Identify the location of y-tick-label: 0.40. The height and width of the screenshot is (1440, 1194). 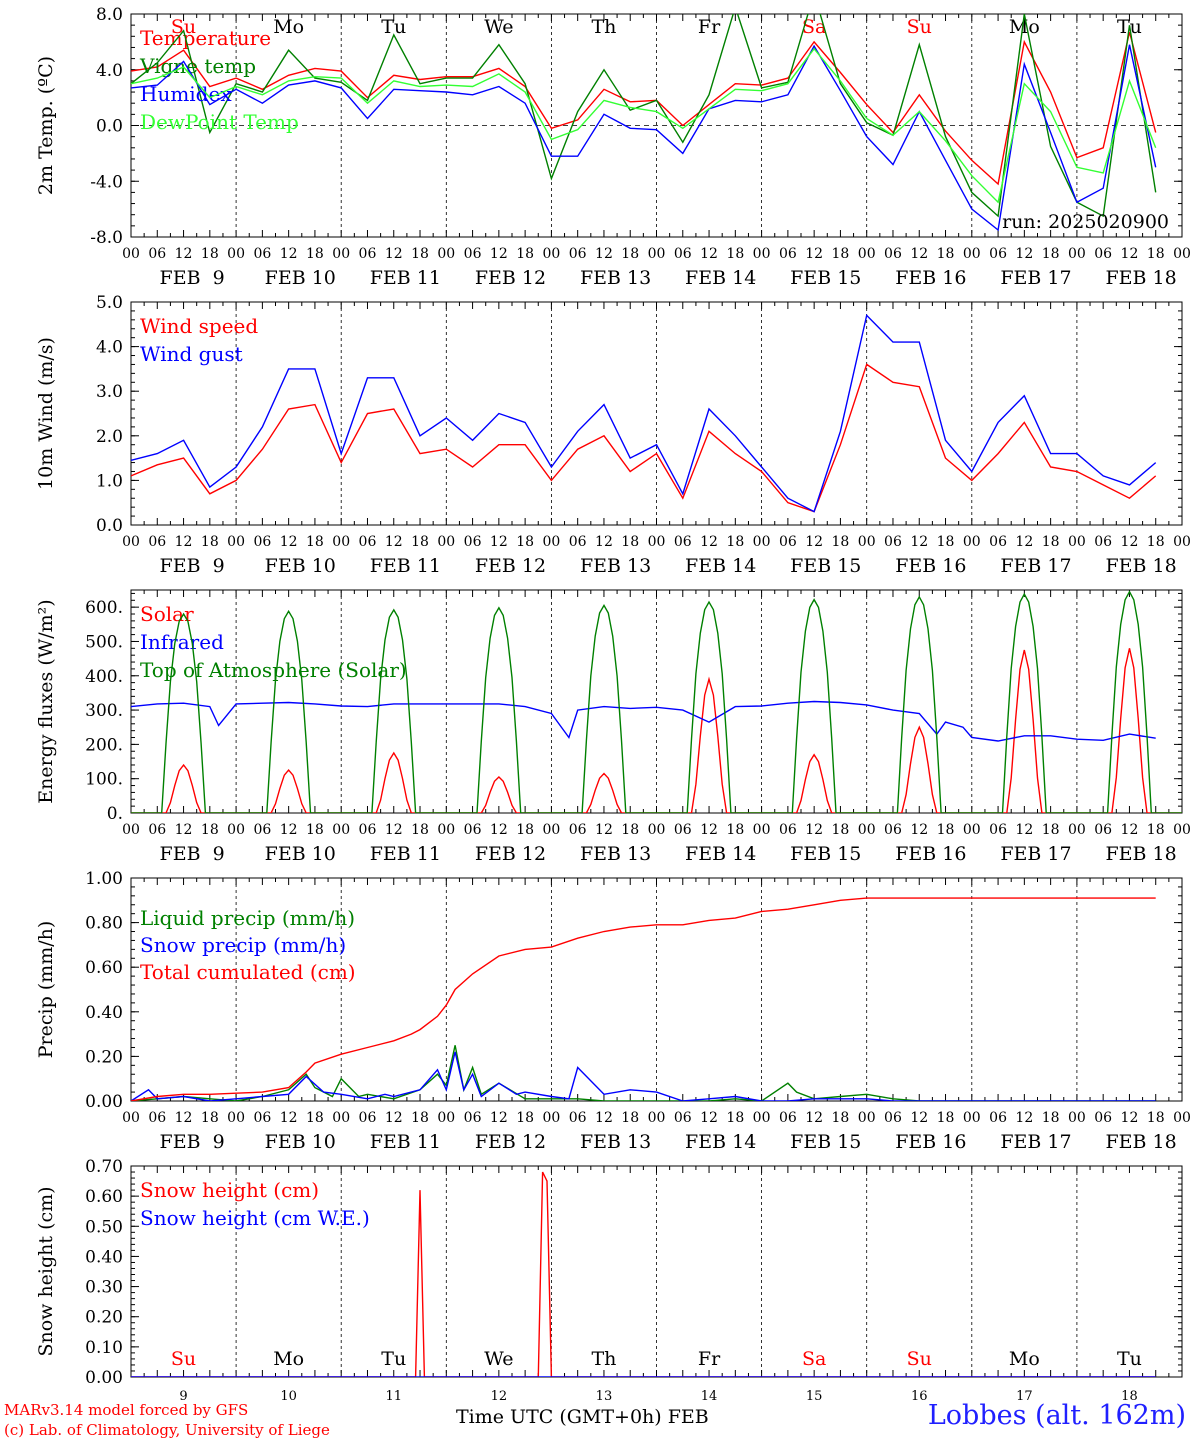
(104, 1013).